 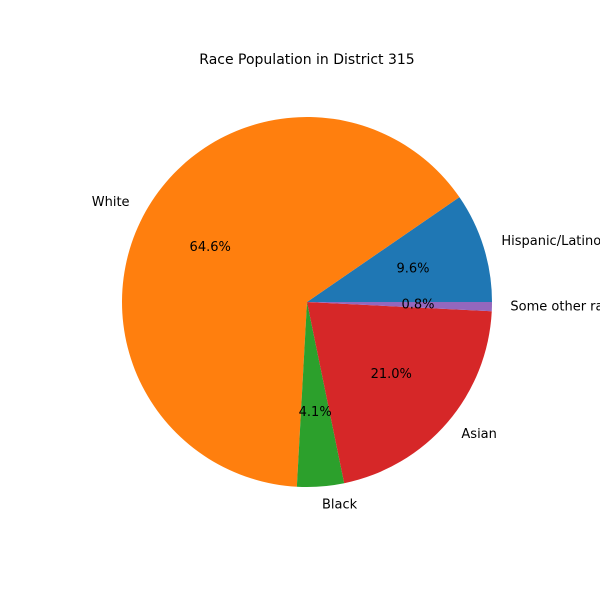 What do you see at coordinates (412, 269) in the screenshot?
I see `pct-label-hispanic-latino: 9.6%` at bounding box center [412, 269].